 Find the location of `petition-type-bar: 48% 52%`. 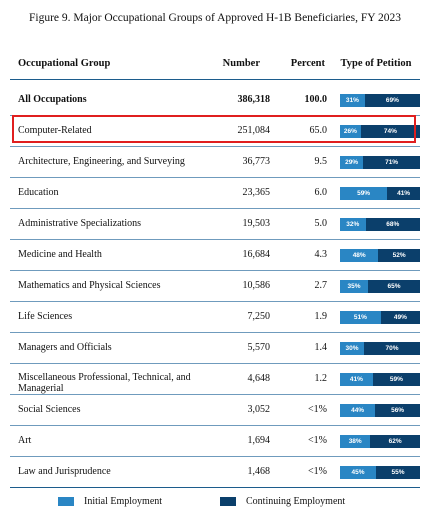

petition-type-bar: 48% 52% is located at coordinates (380, 255).